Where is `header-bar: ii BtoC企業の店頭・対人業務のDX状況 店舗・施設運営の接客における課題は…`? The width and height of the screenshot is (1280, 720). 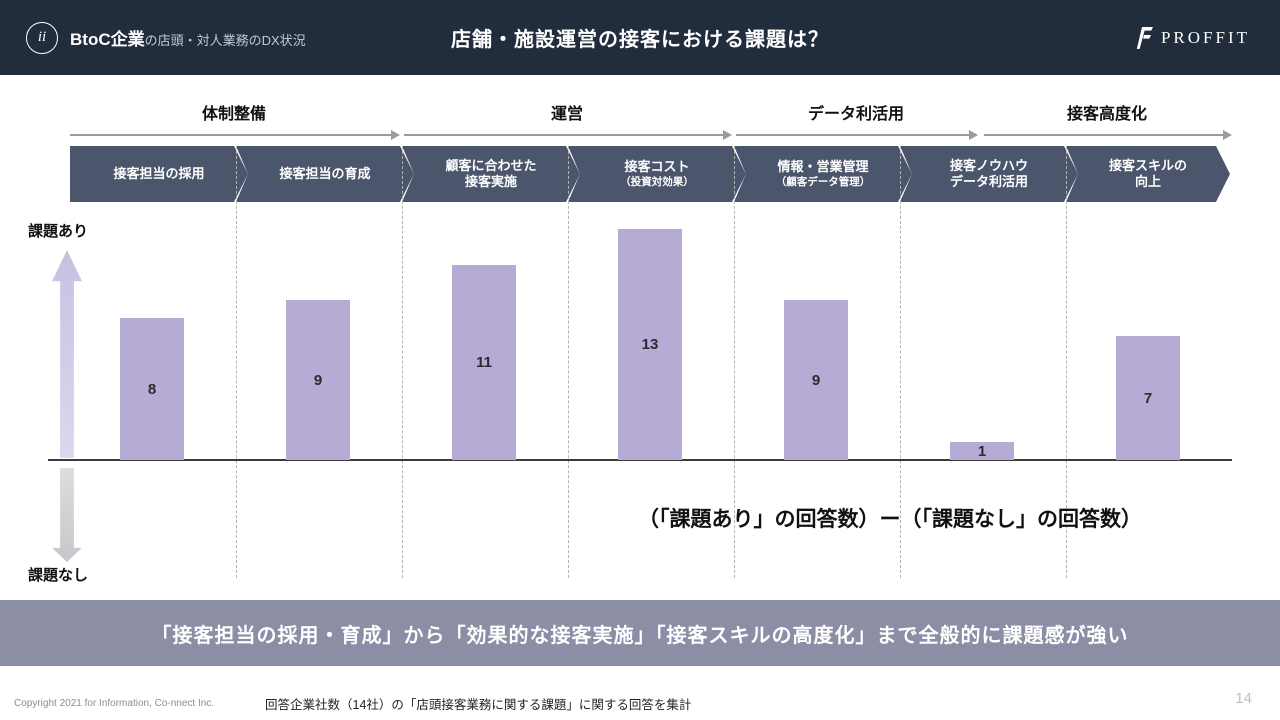 header-bar: ii BtoC企業の店頭・対人業務のDX状況 店舗・施設運営の接客における課題は… is located at coordinates (640, 37).